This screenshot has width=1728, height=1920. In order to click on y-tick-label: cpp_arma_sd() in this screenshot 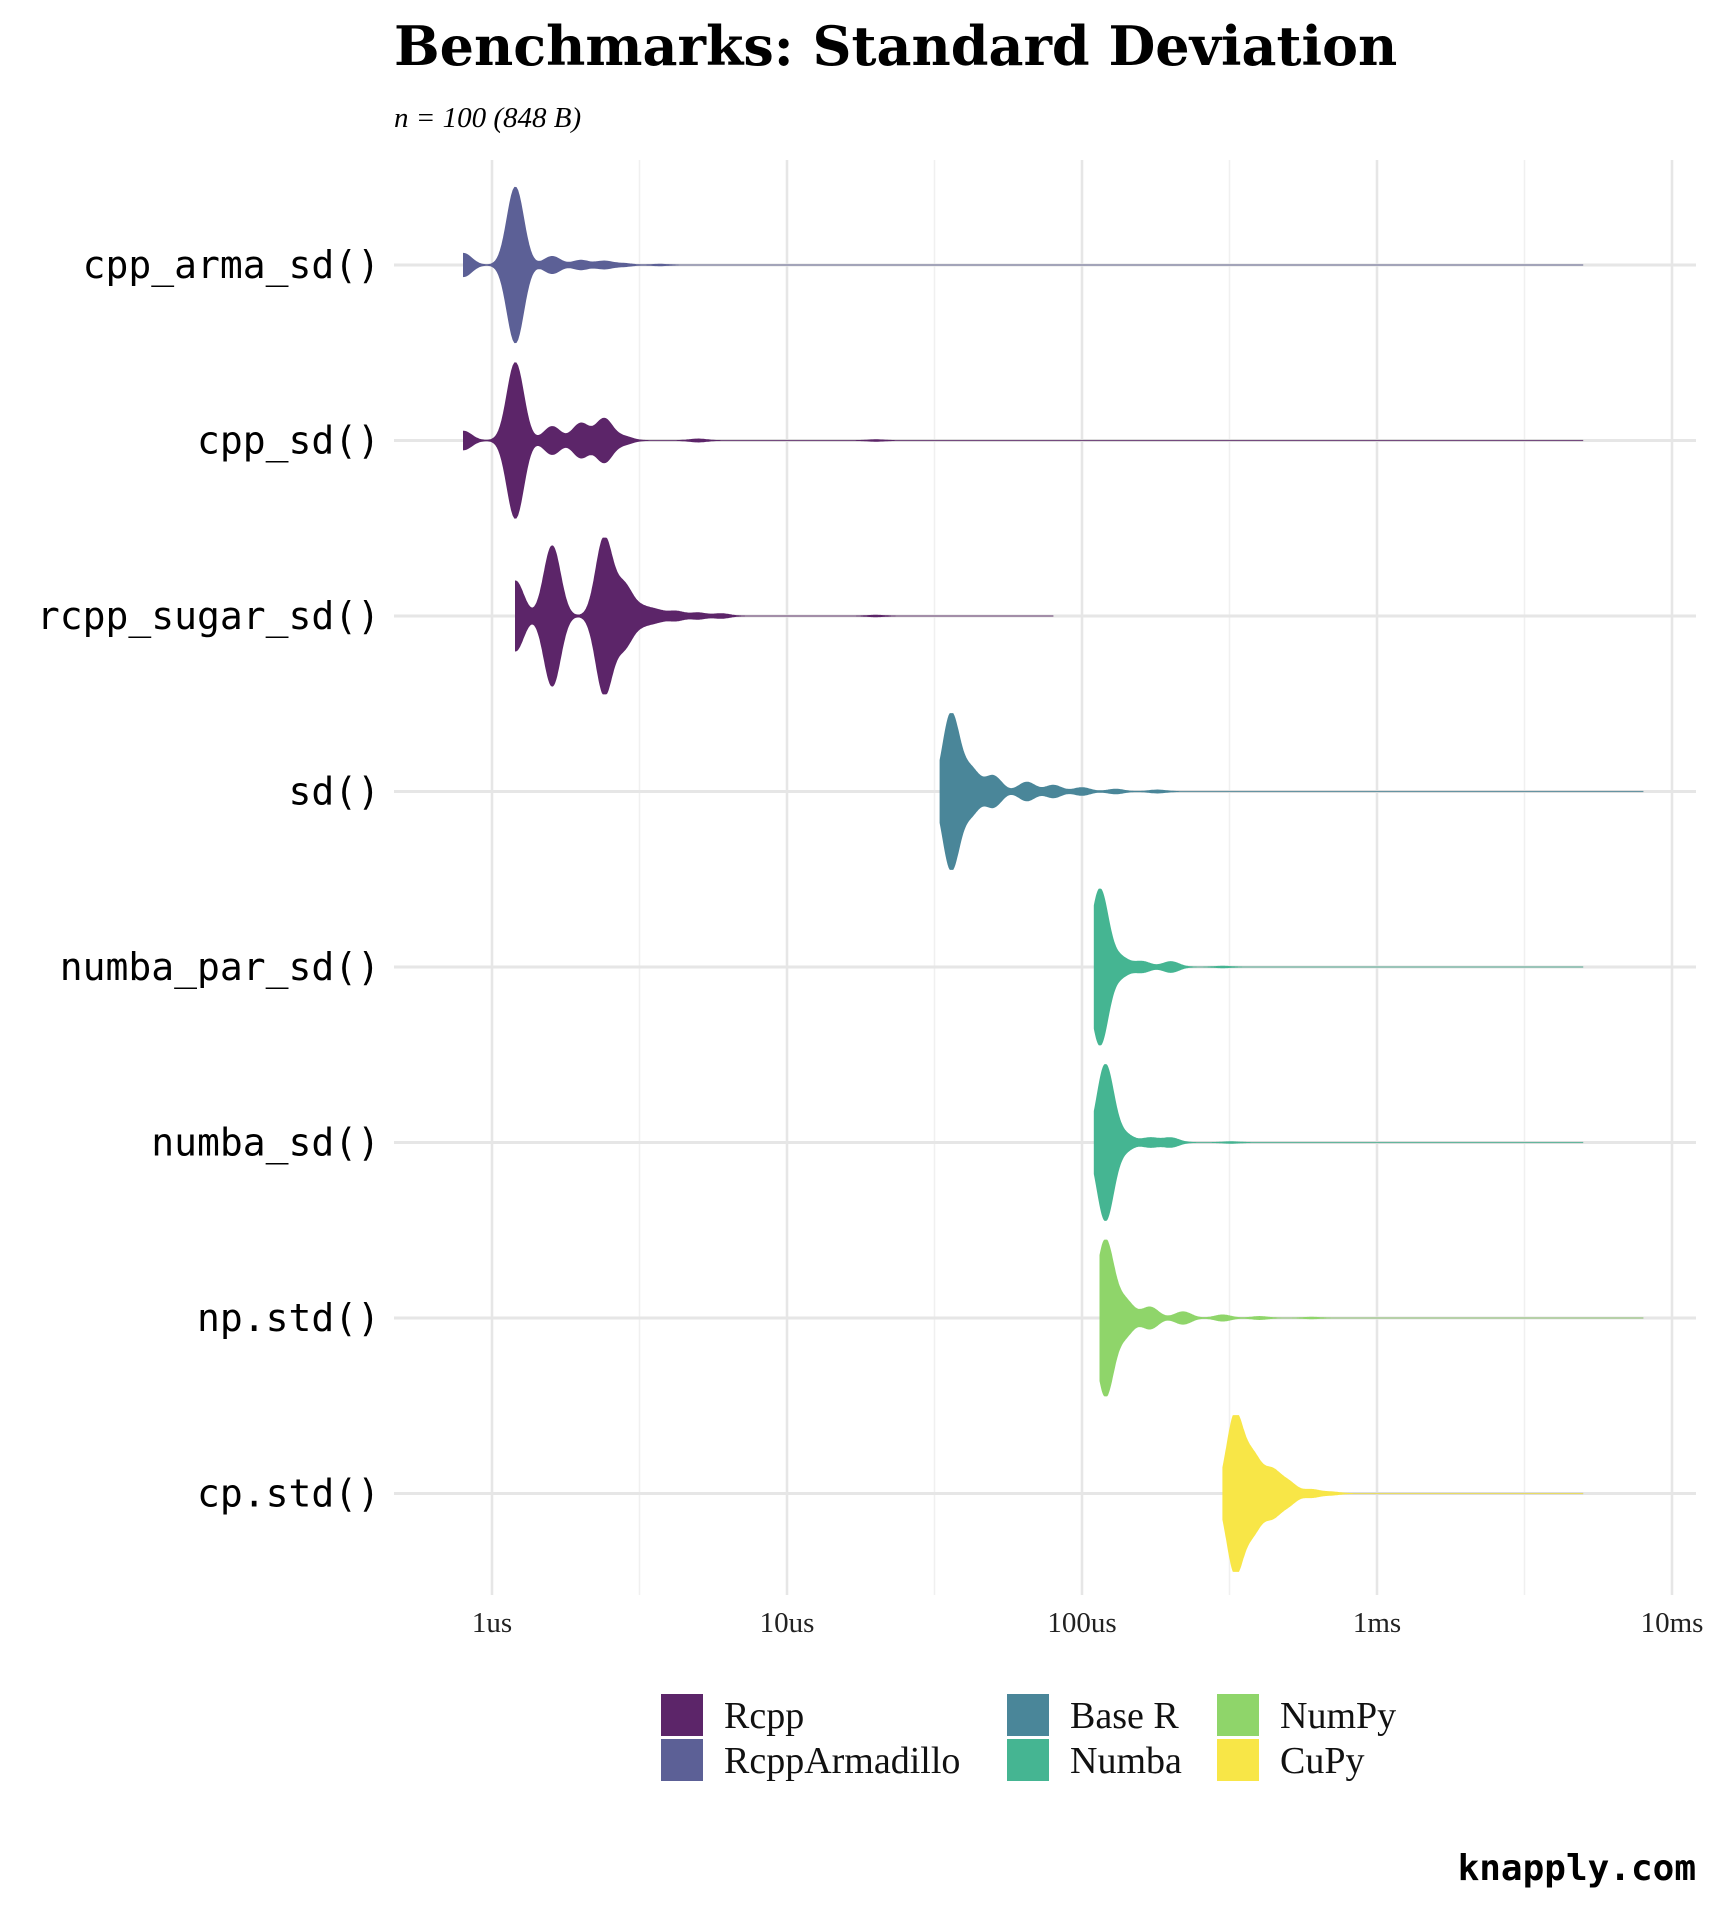, I will do `click(231, 265)`.